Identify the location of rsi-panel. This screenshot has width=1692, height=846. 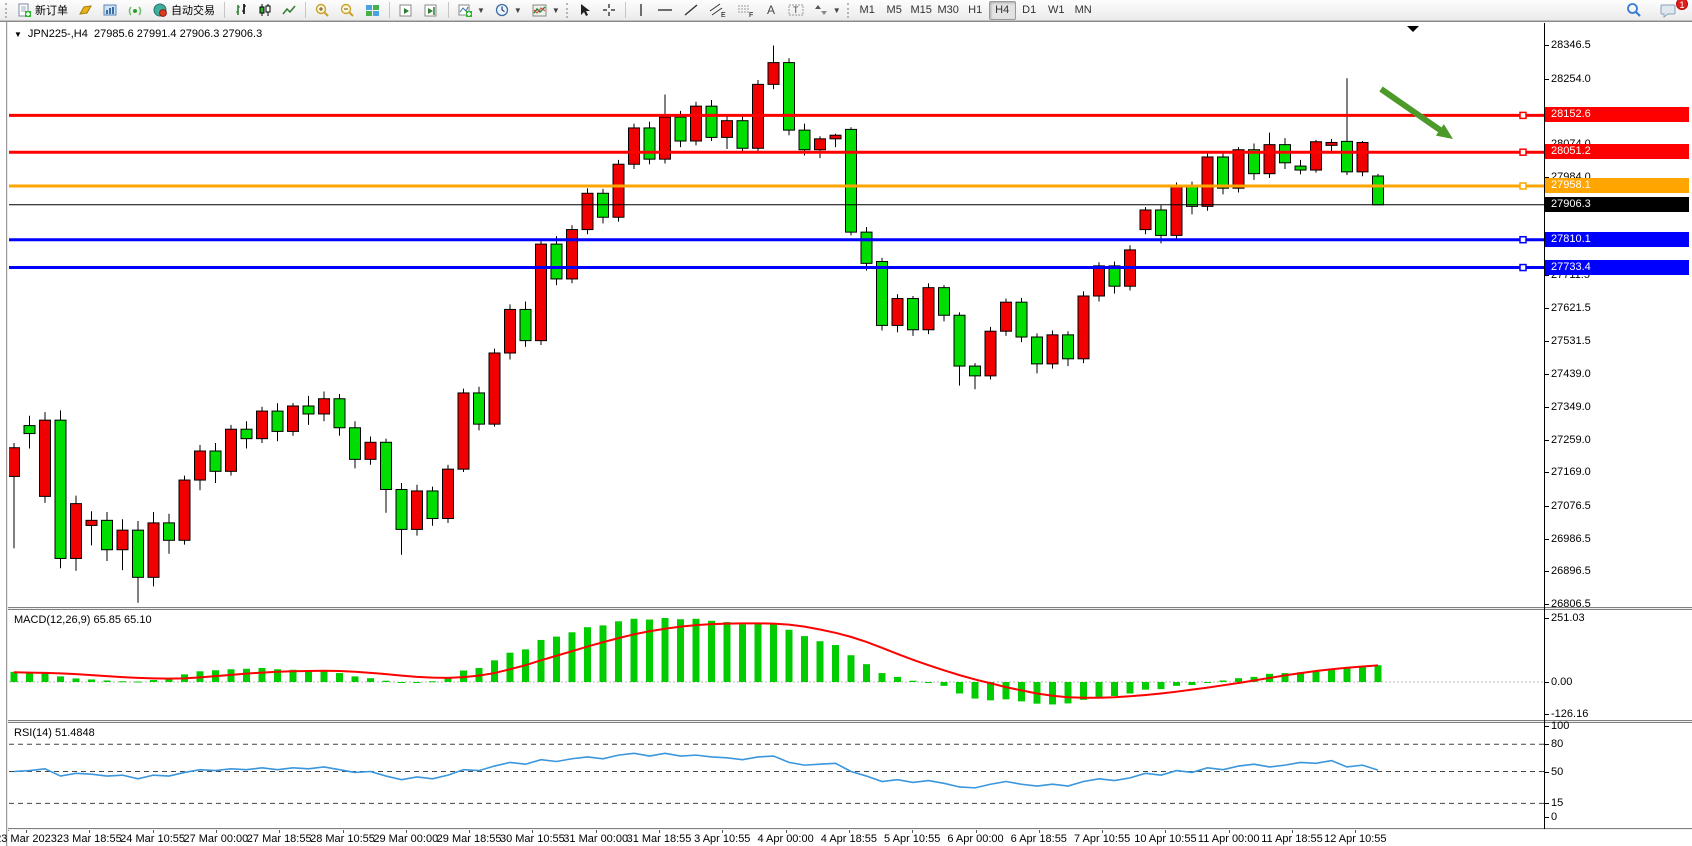
(776, 775).